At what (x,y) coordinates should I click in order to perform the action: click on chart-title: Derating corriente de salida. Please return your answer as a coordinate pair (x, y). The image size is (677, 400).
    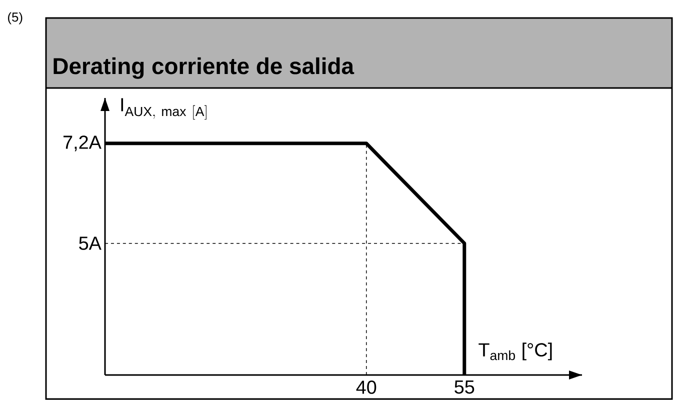
    Looking at the image, I should click on (204, 68).